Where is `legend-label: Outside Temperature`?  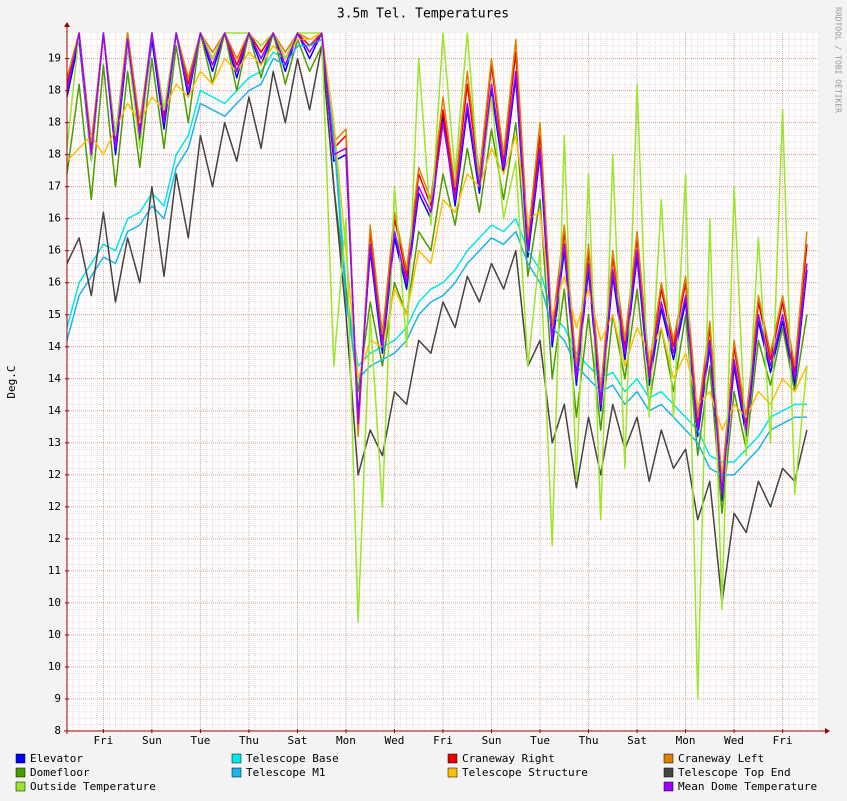
legend-label: Outside Temperature is located at coordinates (93, 786).